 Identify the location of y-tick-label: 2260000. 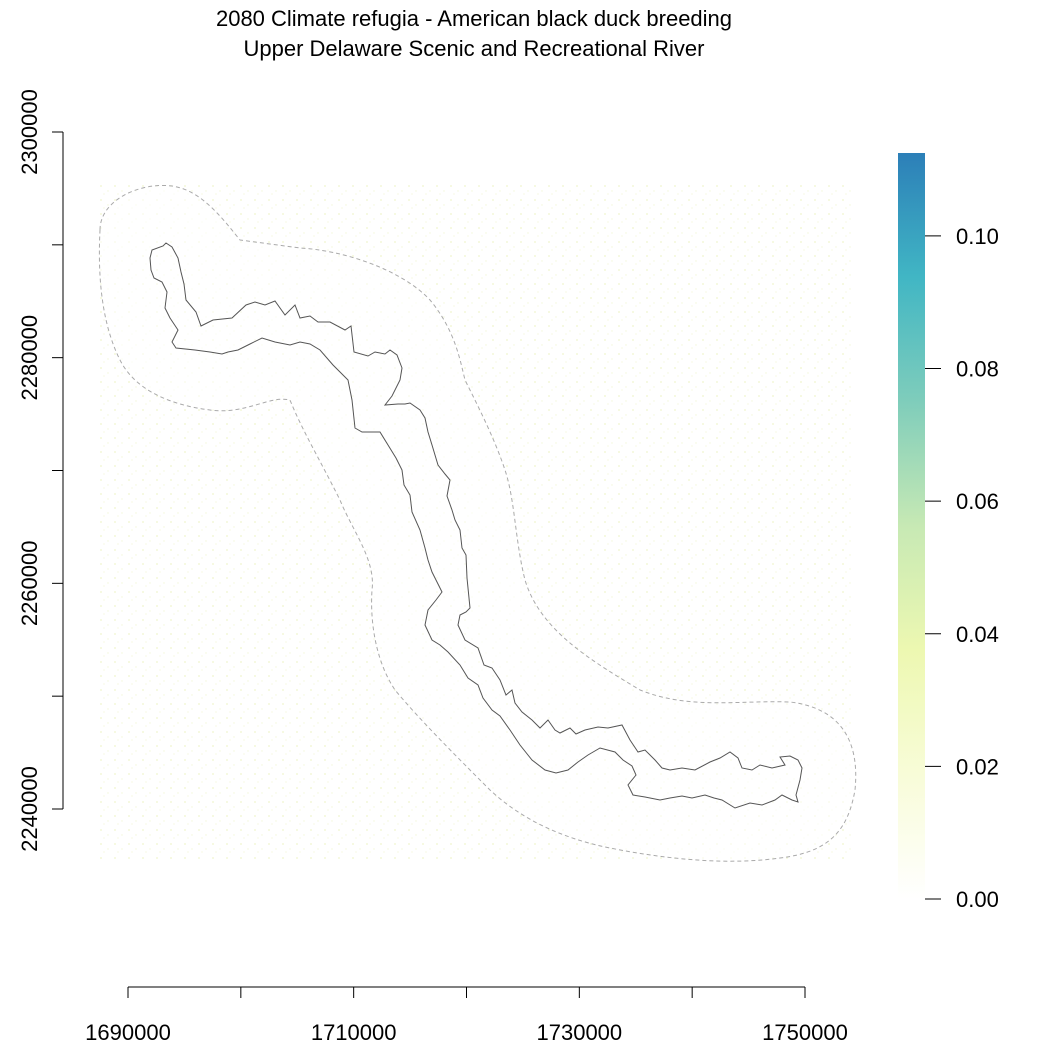
(29, 584).